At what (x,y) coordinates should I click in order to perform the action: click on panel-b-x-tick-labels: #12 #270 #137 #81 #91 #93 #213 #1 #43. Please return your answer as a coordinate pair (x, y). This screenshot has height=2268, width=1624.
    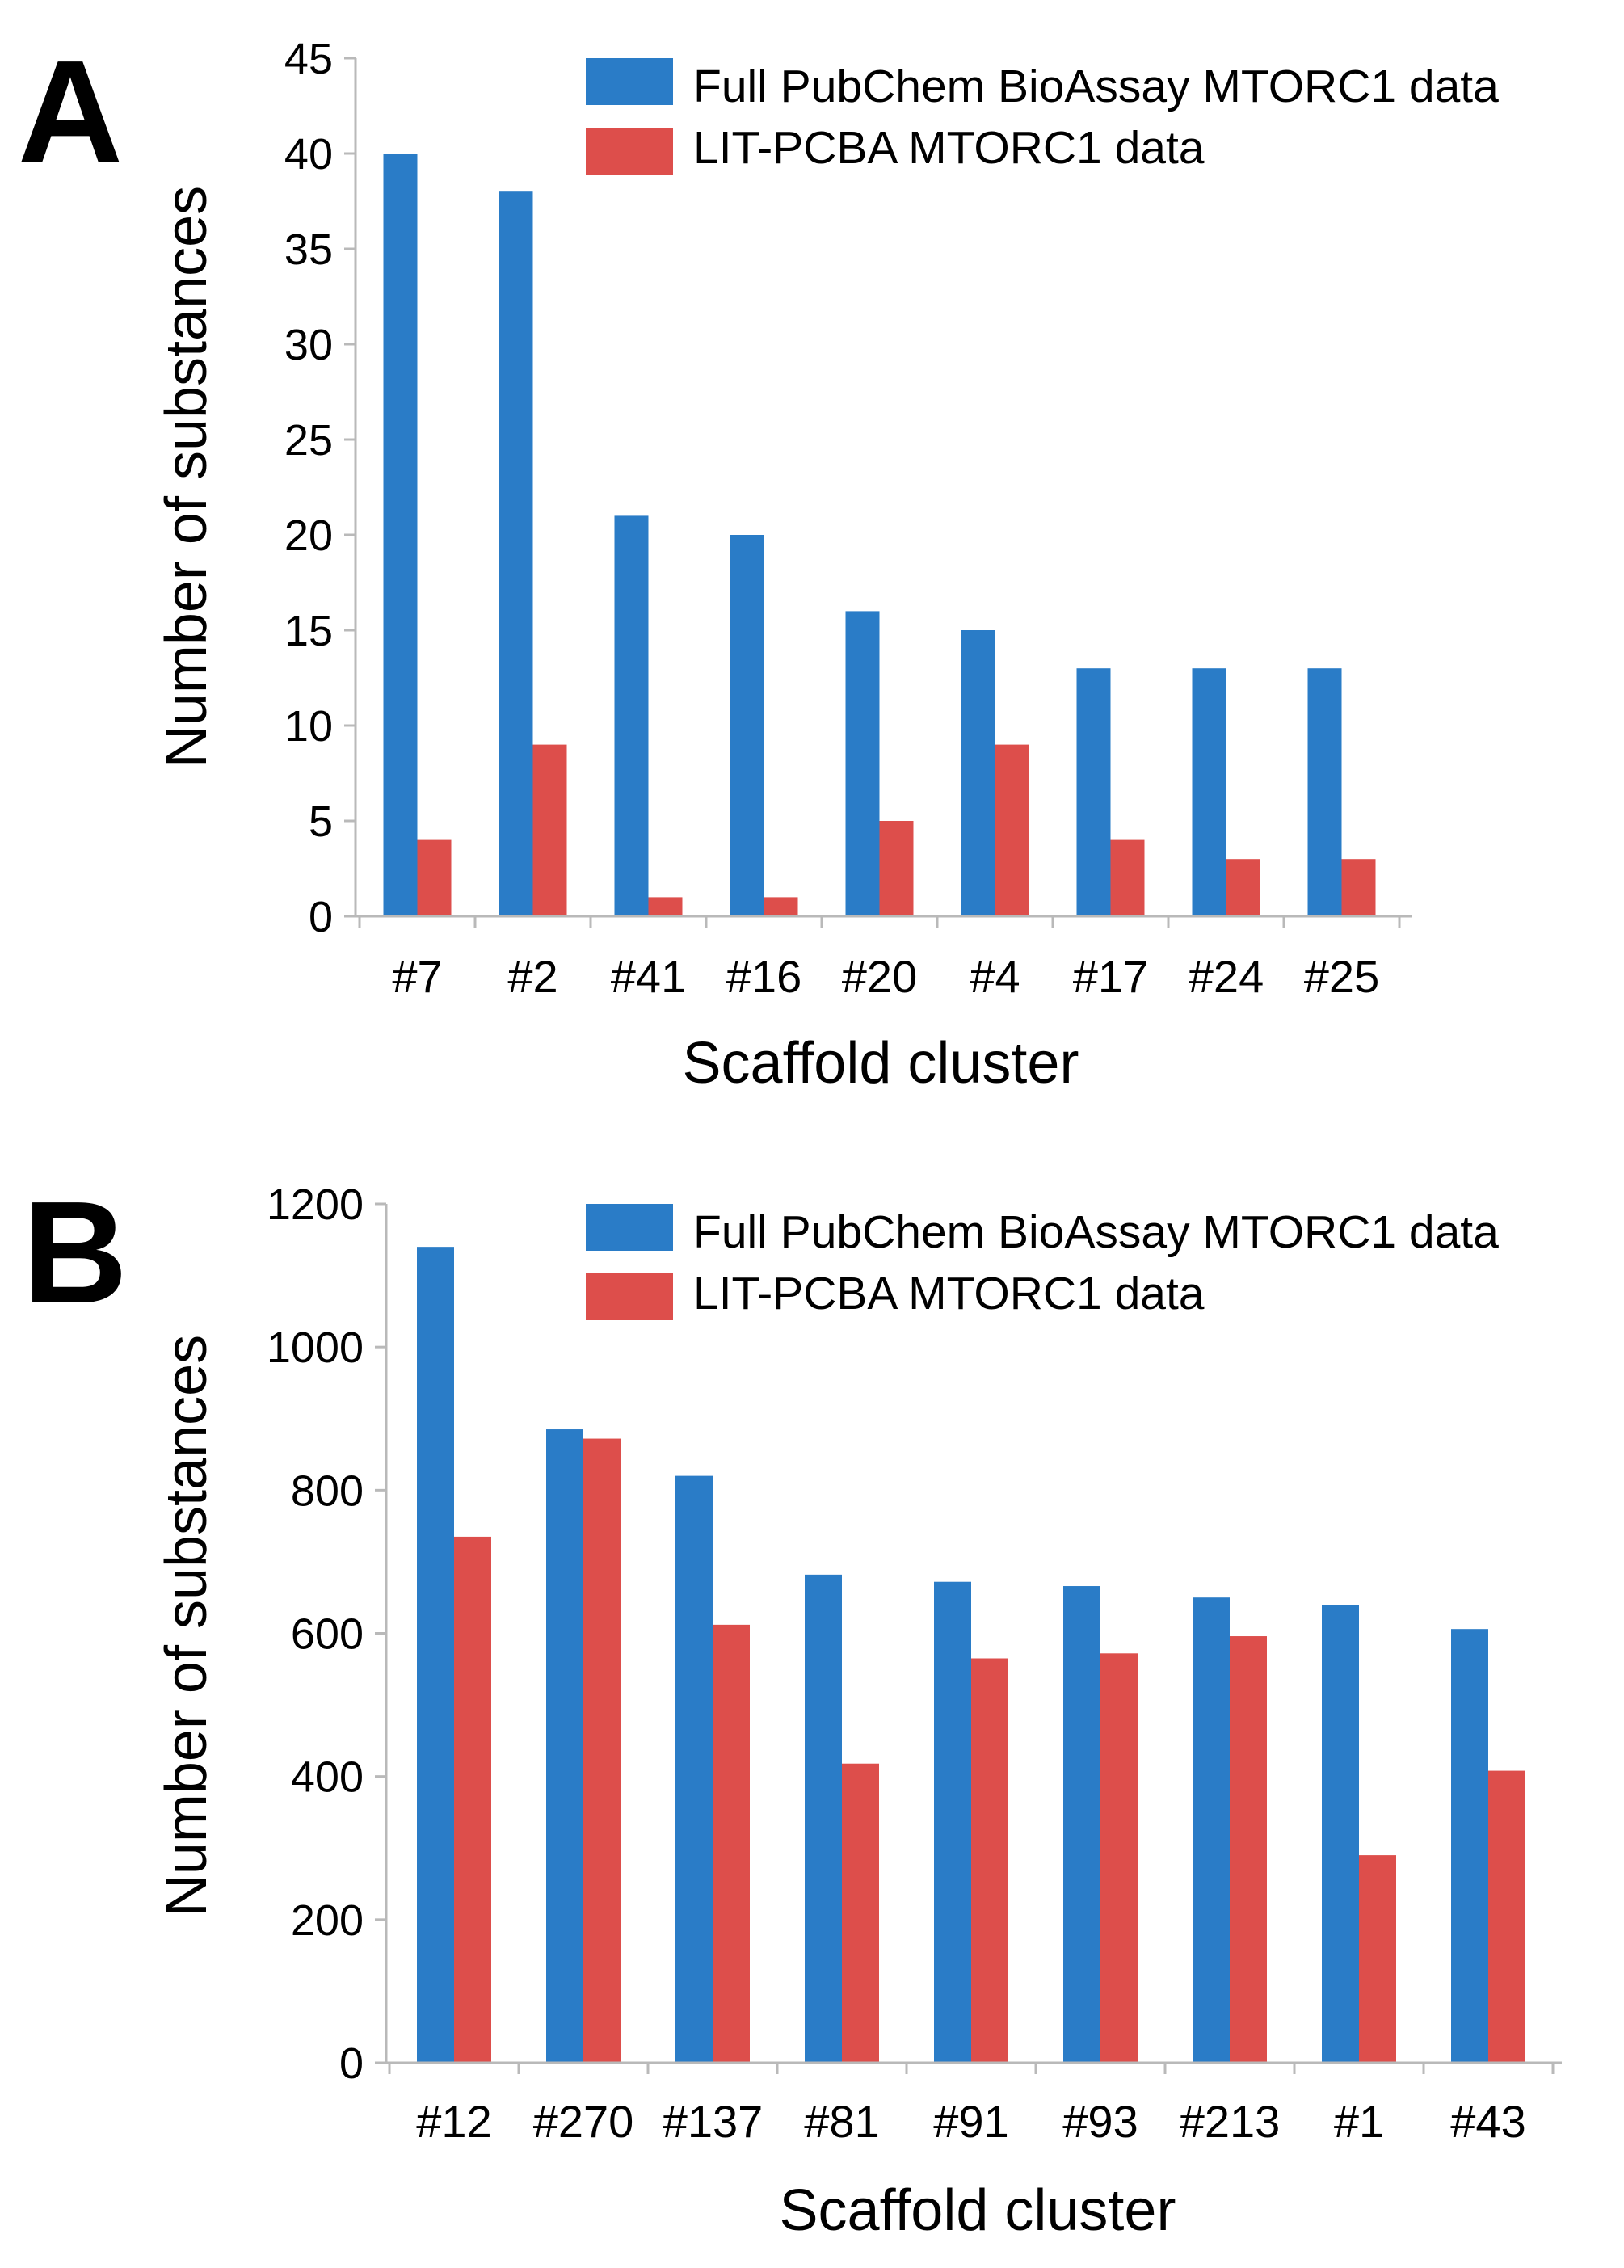
    Looking at the image, I should click on (970, 2121).